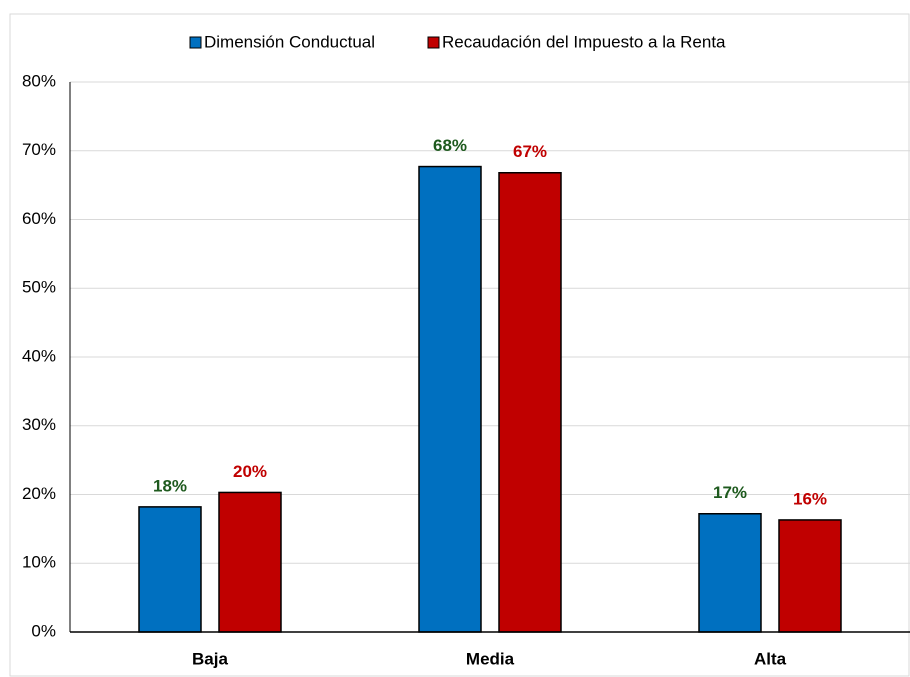 This screenshot has height=677, width=910. Describe the element at coordinates (450, 145) in the screenshot. I see `data-label: 68%` at that location.